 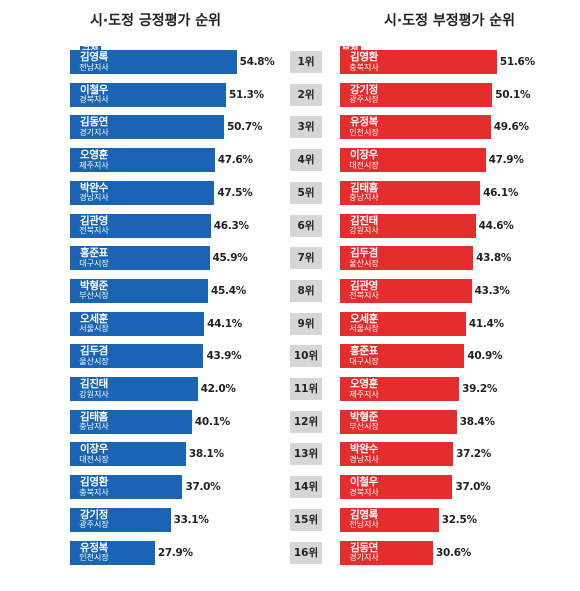 I want to click on region-title: 서울시장, so click(x=364, y=329).